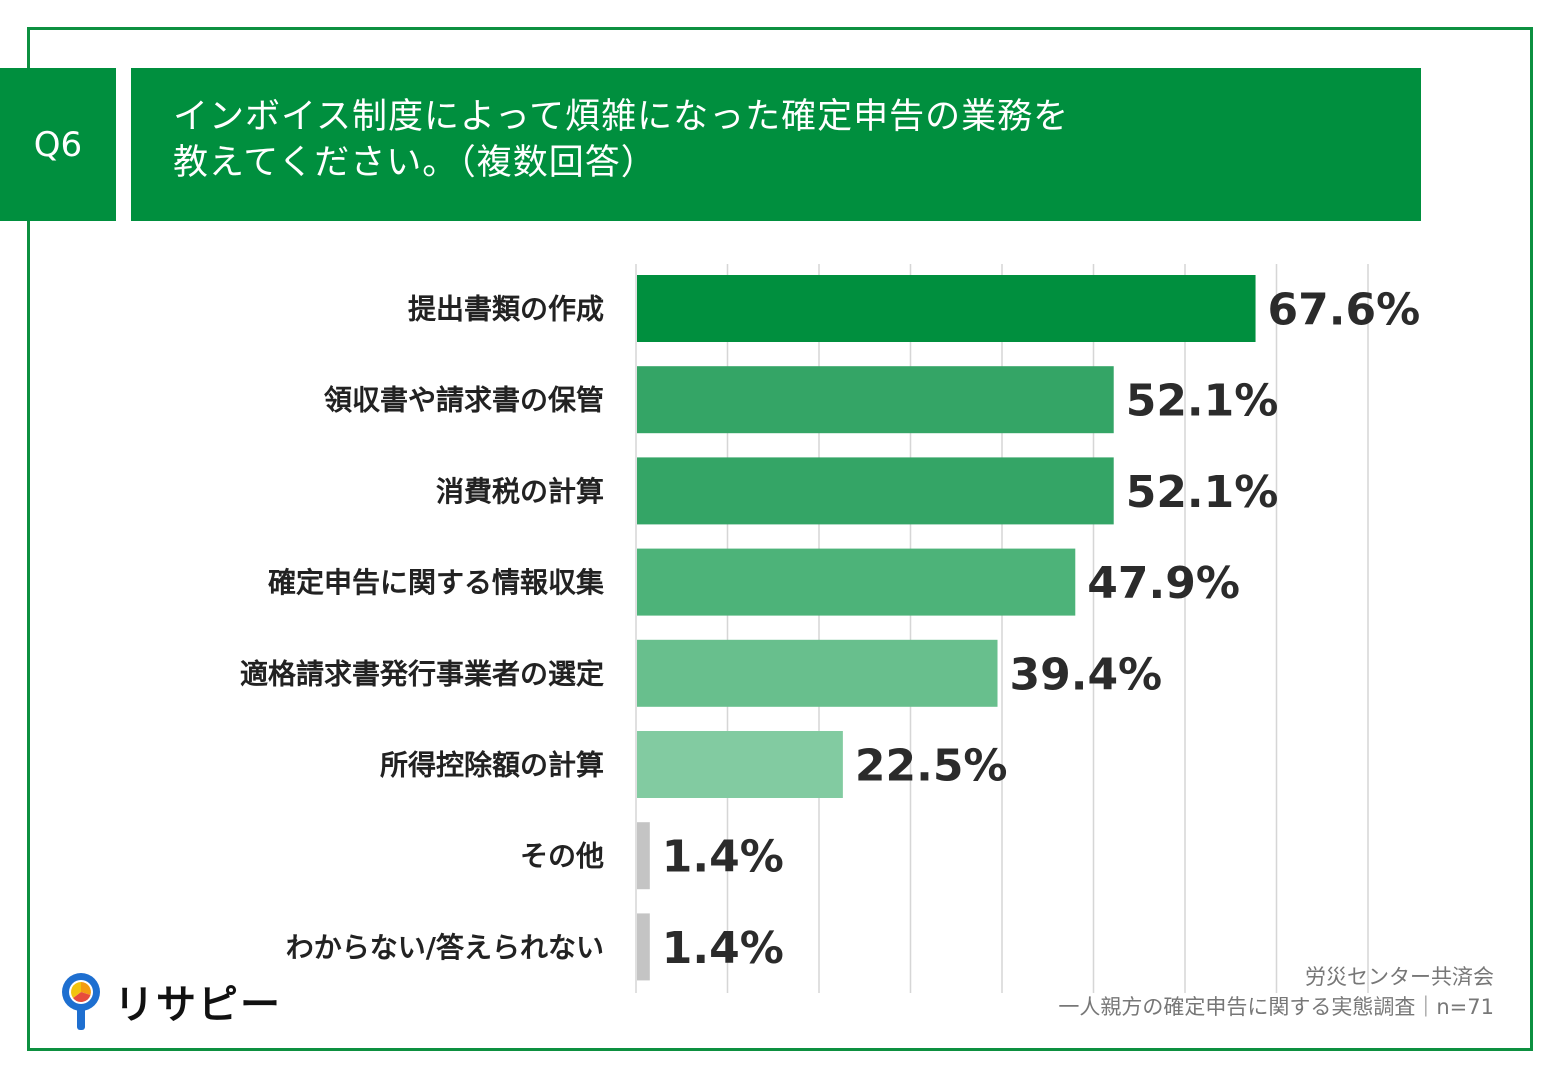  I want to click on question-number: Q6, so click(58, 144).